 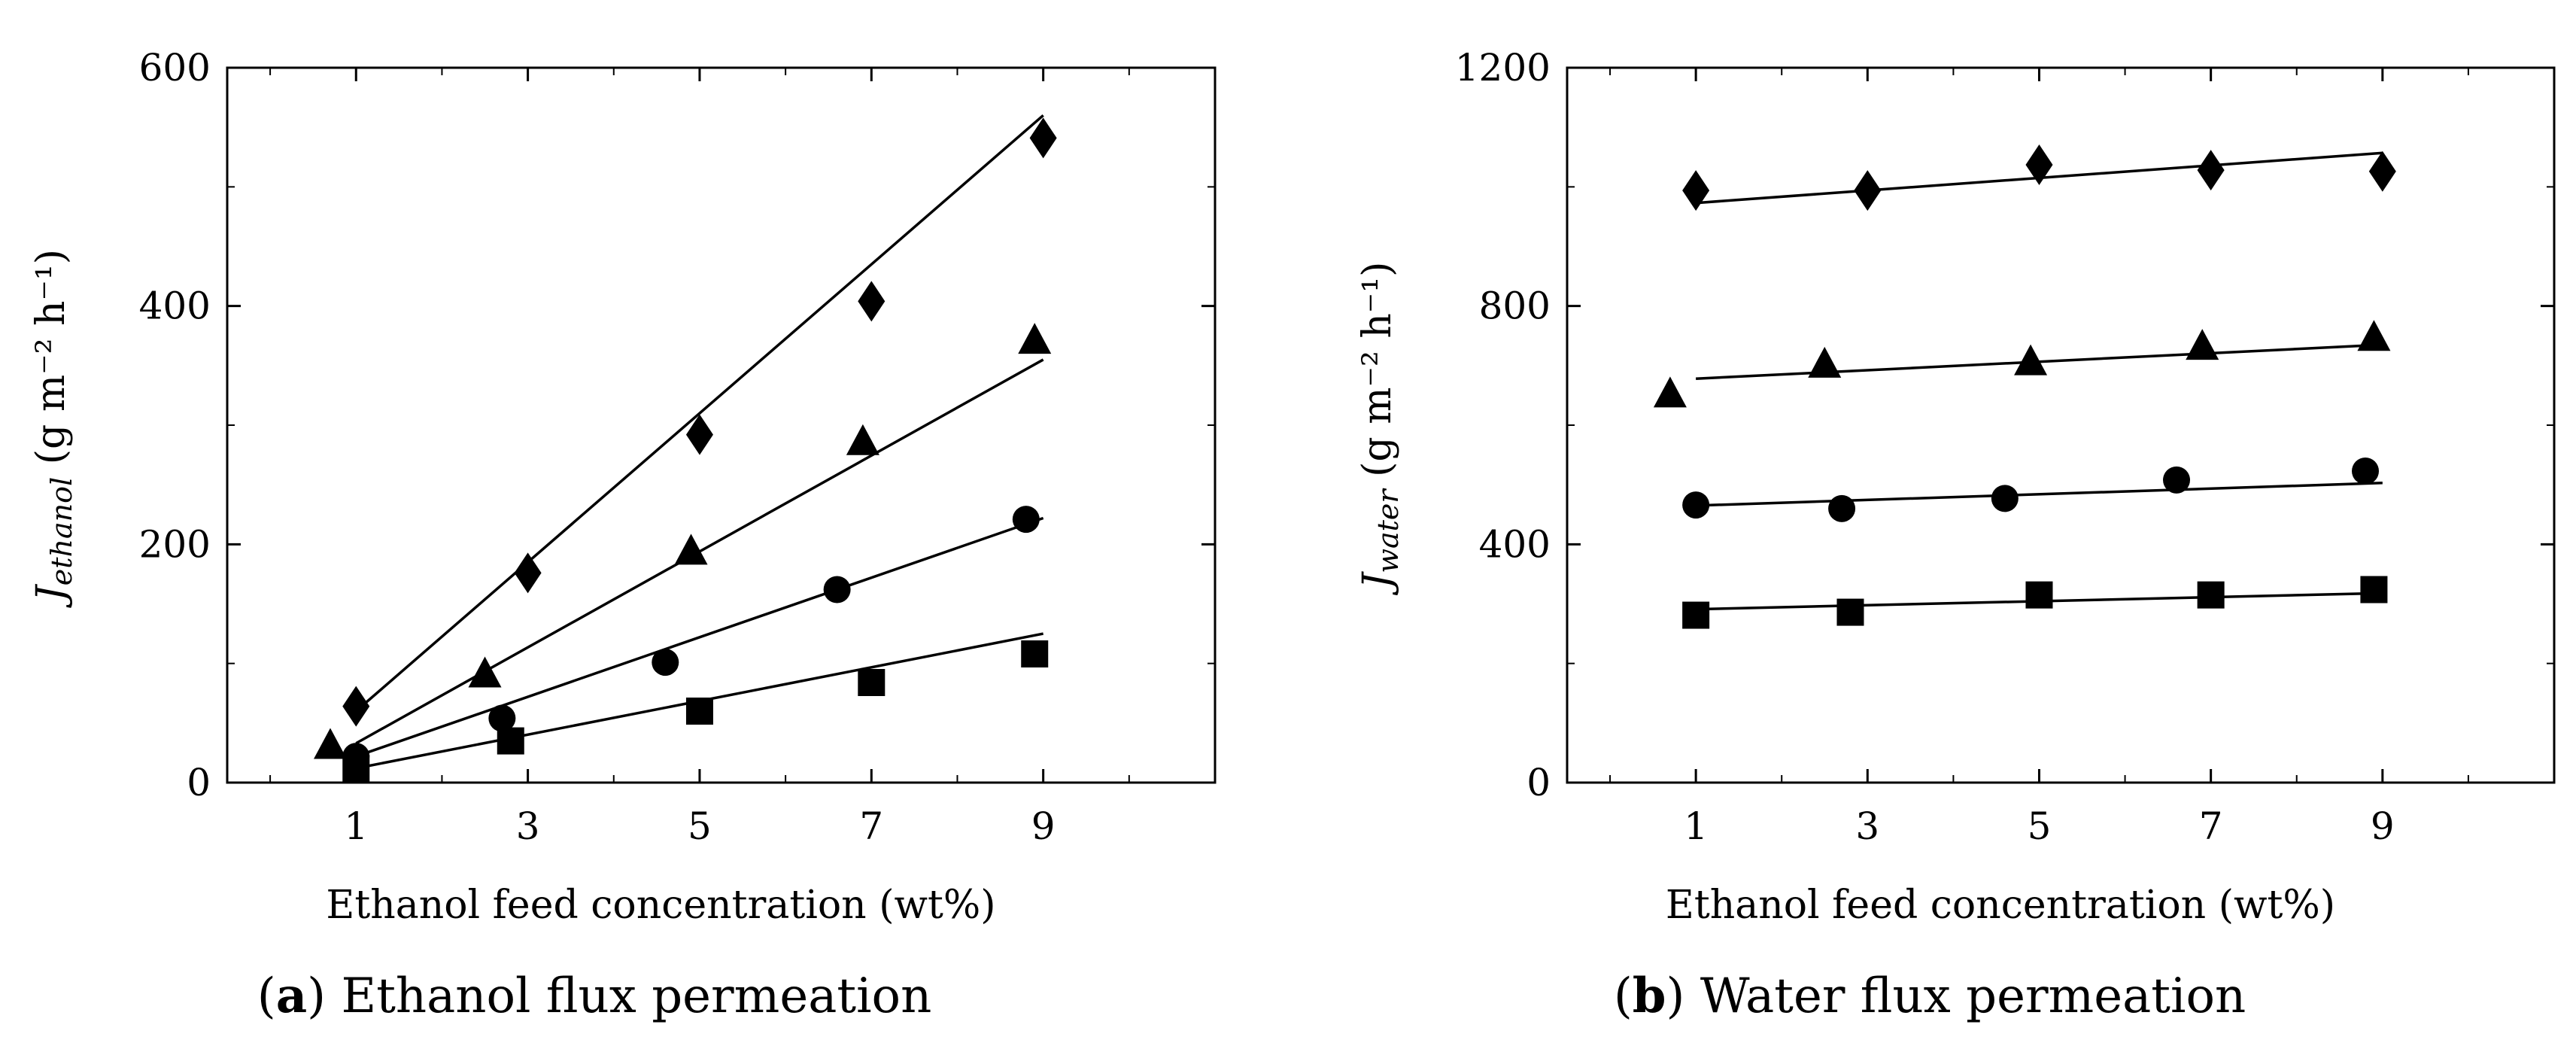 I want to click on caption-text: Water flux permeation, so click(x=1973, y=996).